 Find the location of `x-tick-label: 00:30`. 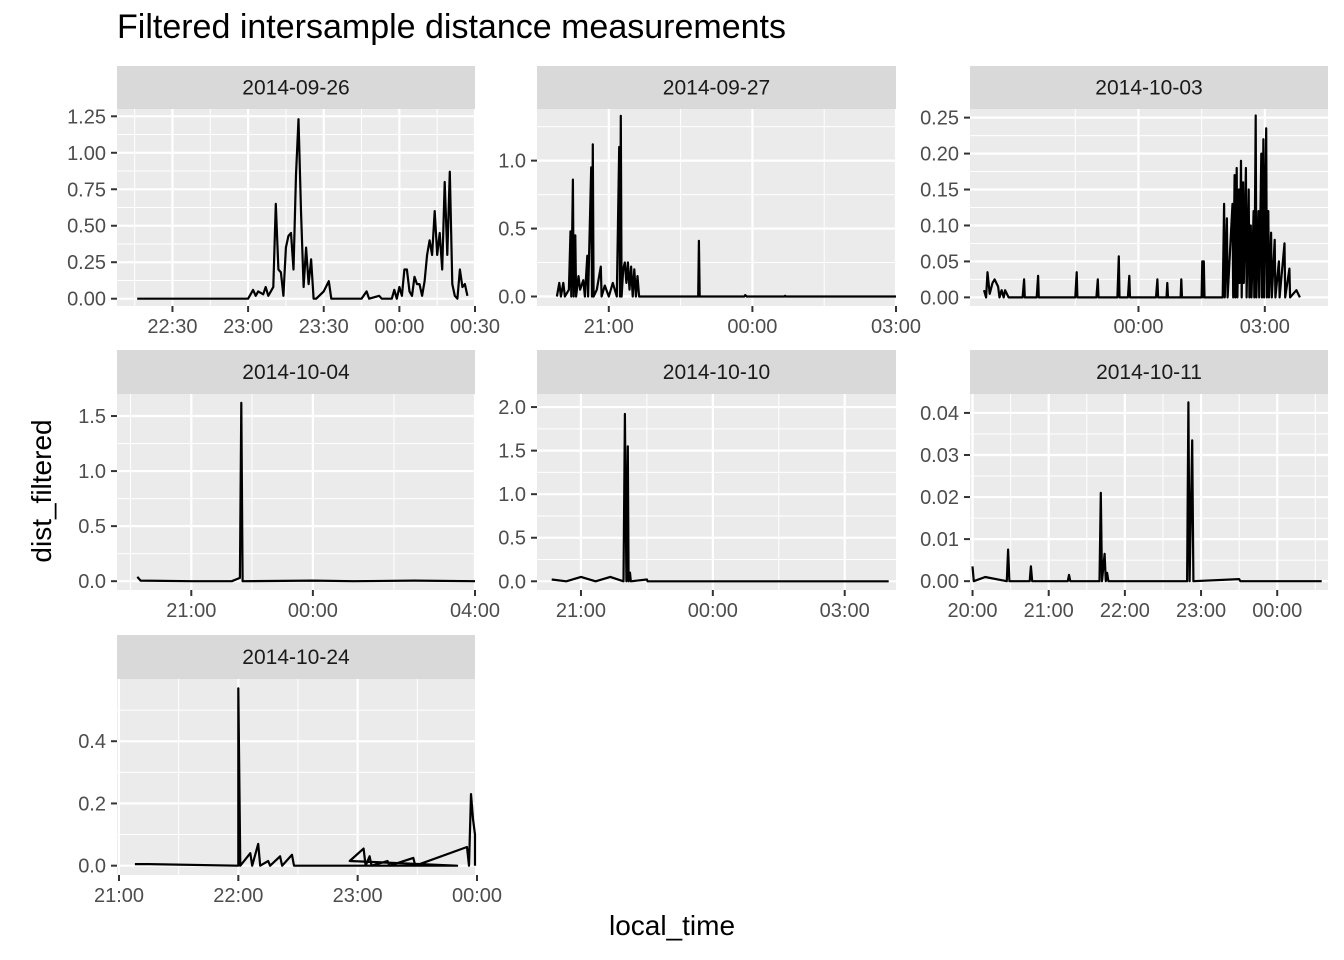

x-tick-label: 00:30 is located at coordinates (475, 327).